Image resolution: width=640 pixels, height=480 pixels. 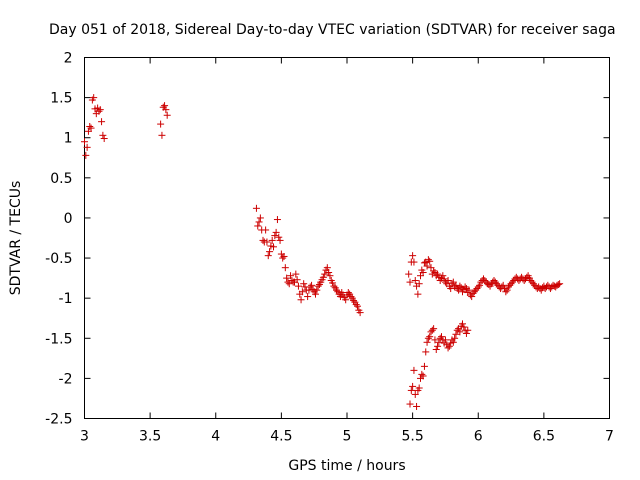 I want to click on x-tick-label: 4, so click(x=215, y=437).